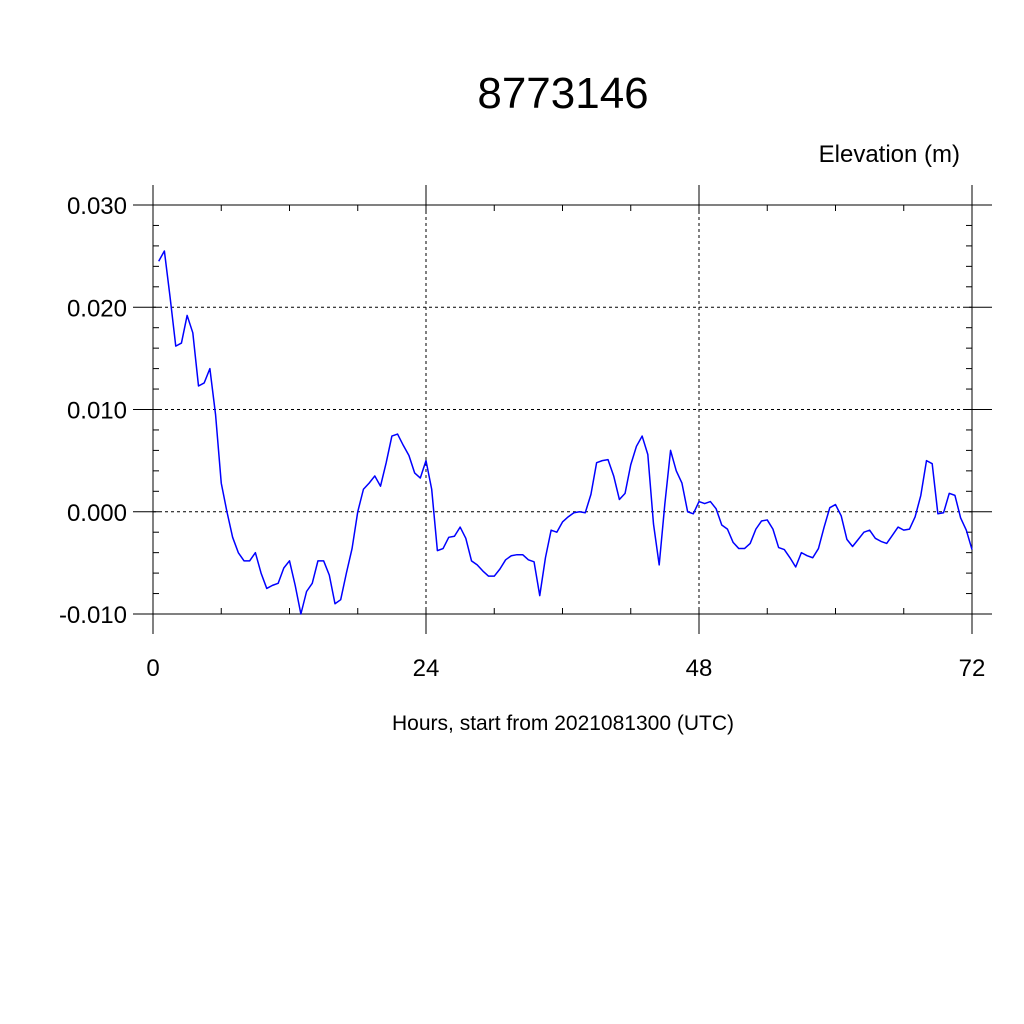  What do you see at coordinates (563, 723) in the screenshot?
I see `x-axis-label: Hours, start from 2021081300 (UTC)` at bounding box center [563, 723].